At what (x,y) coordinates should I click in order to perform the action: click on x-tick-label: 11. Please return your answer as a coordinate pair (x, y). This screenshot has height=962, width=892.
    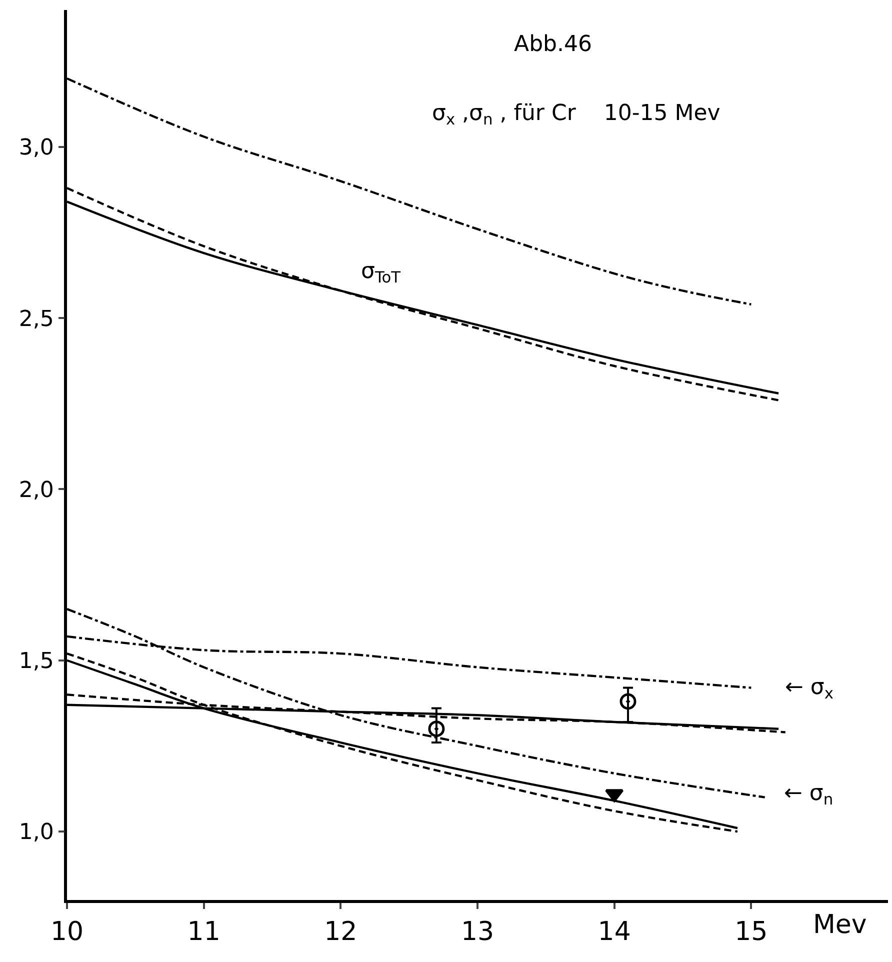
    Looking at the image, I should click on (203, 931).